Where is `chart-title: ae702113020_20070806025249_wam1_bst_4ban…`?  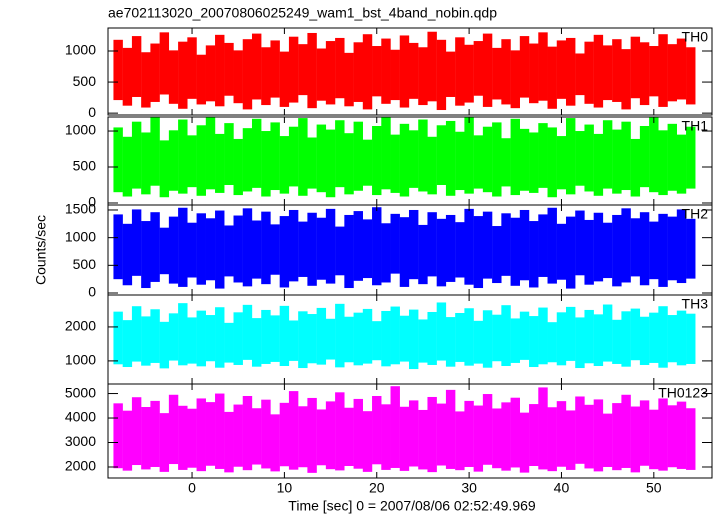 chart-title: ae702113020_20070806025249_wam1_bst_4ban… is located at coordinates (302, 13).